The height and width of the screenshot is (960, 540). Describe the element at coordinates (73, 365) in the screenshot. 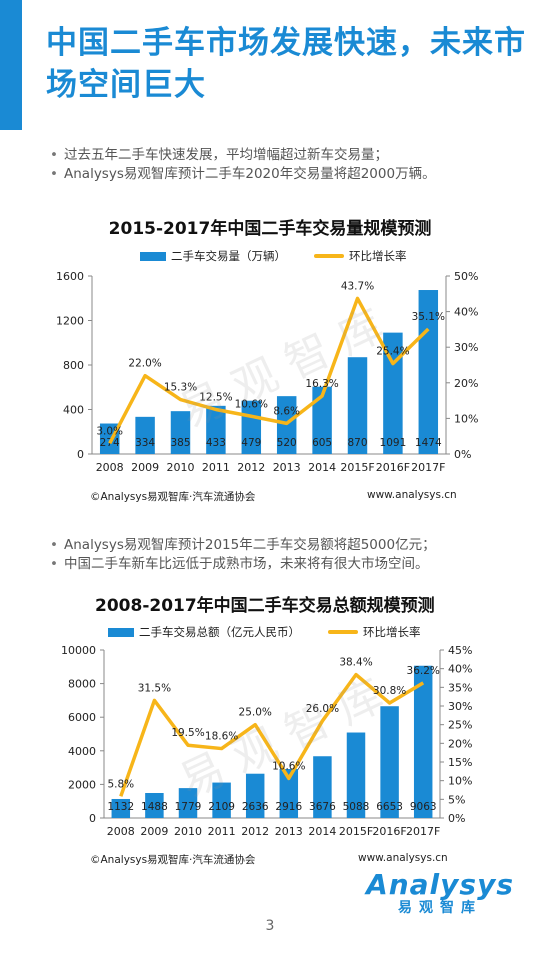

I see `y-tick-label: 800` at that location.